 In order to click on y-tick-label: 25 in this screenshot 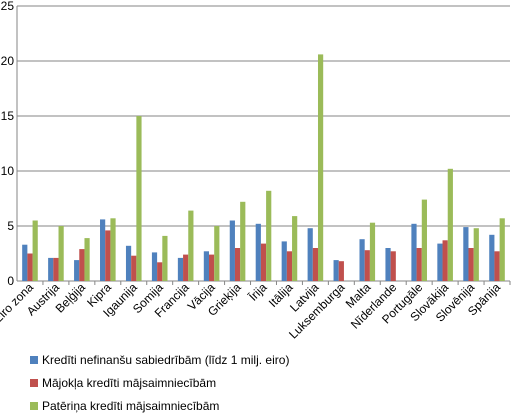, I will do `click(8, 6)`.